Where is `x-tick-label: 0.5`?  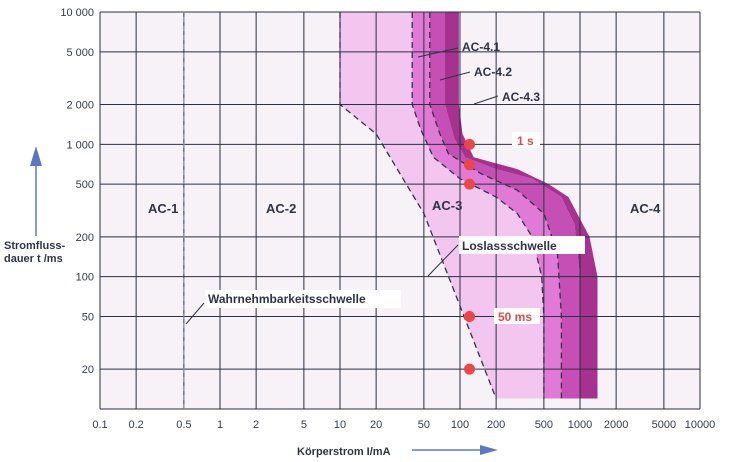
x-tick-label: 0.5 is located at coordinates (183, 425).